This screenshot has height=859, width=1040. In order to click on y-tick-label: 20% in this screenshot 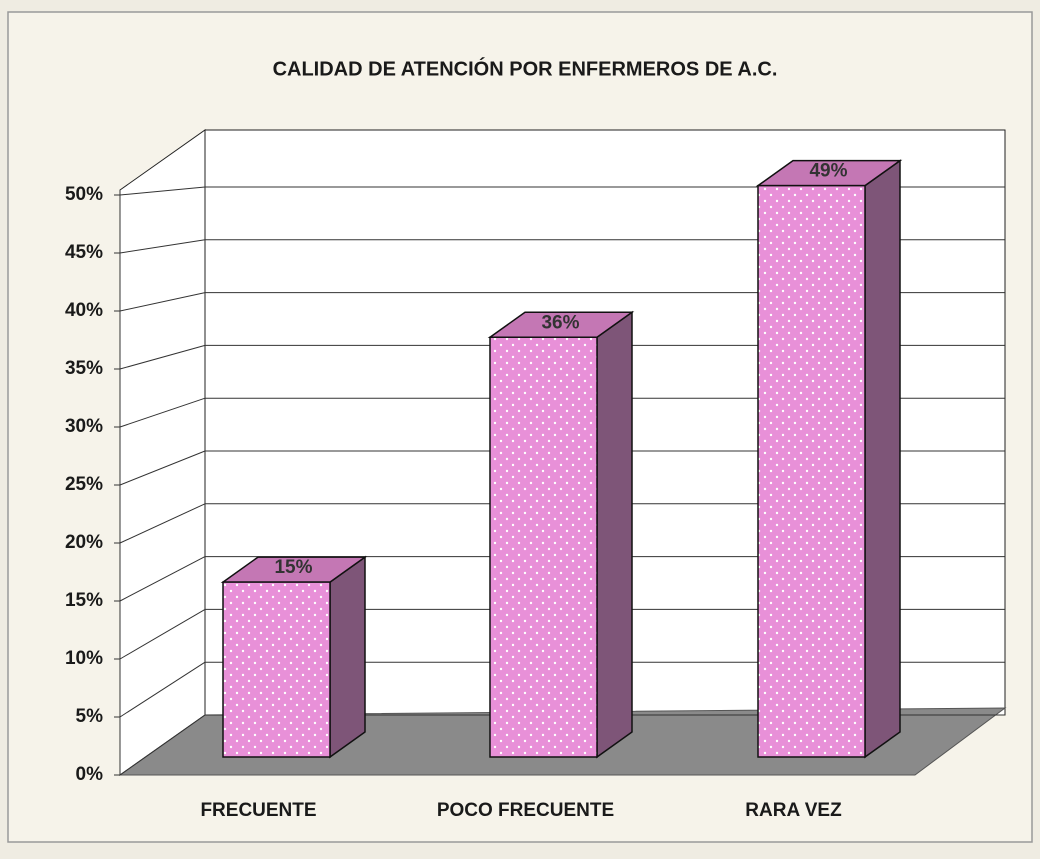, I will do `click(84, 542)`.